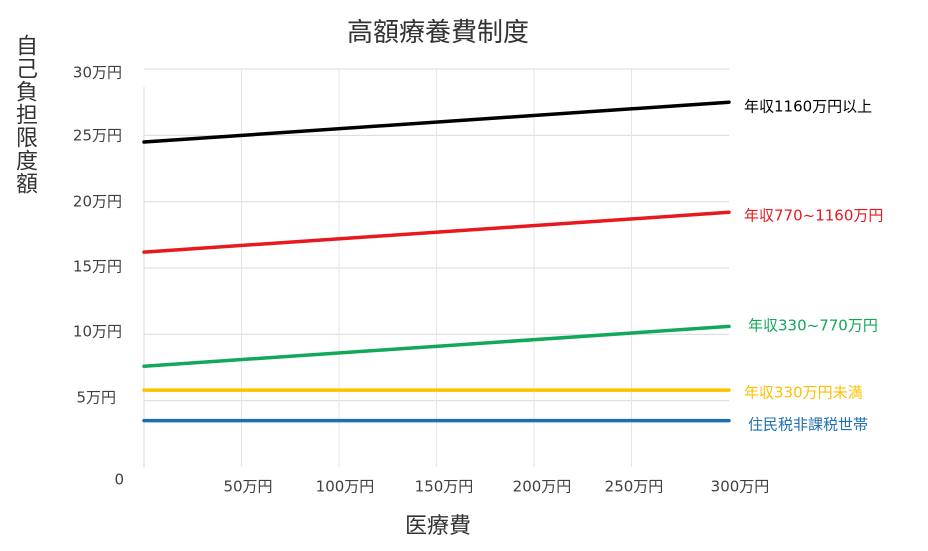  What do you see at coordinates (437, 33) in the screenshot?
I see `chart-title: 高額療養費制度` at bounding box center [437, 33].